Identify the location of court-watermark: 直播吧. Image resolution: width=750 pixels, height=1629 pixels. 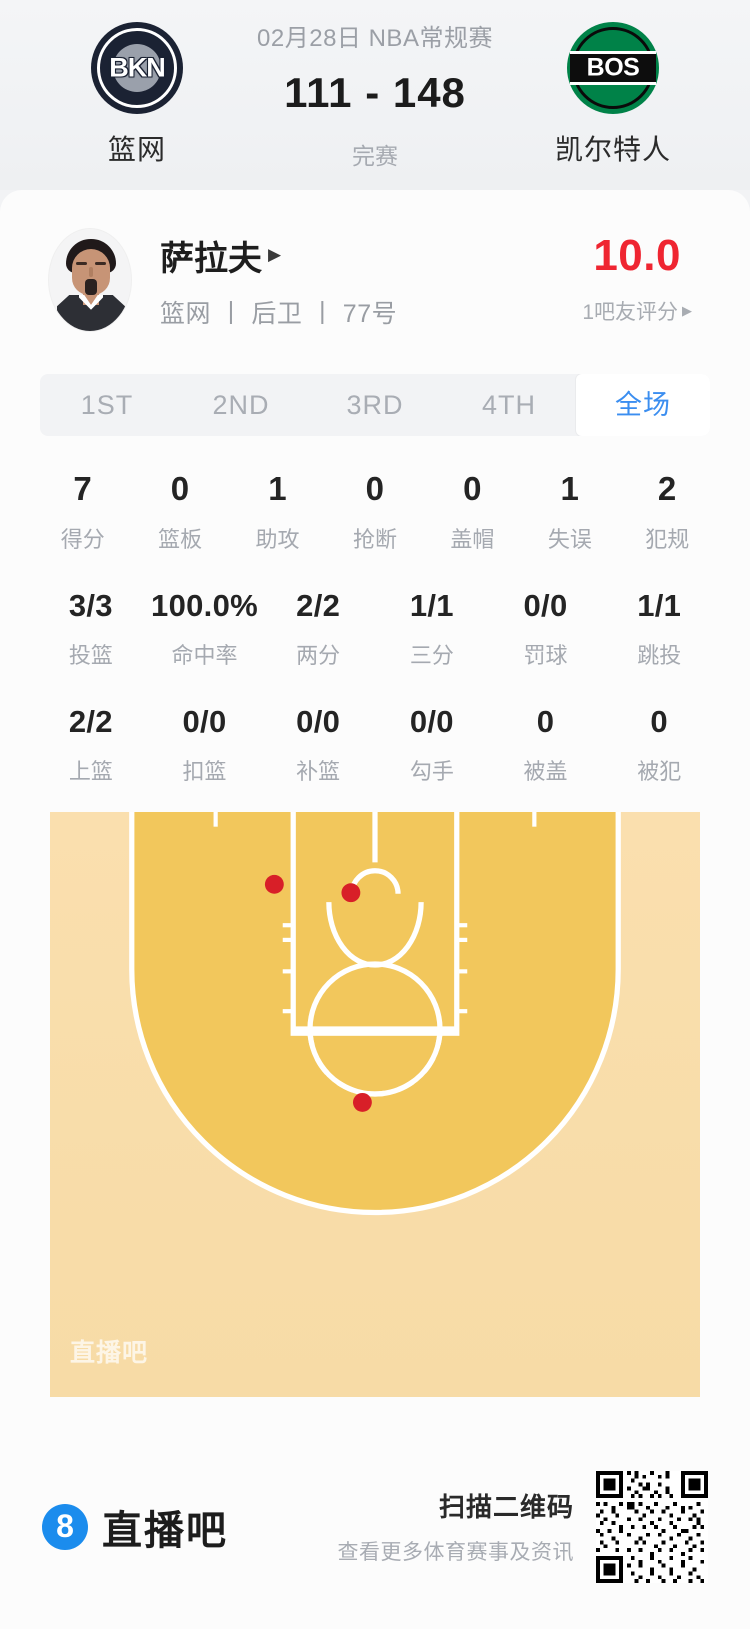
(109, 1353).